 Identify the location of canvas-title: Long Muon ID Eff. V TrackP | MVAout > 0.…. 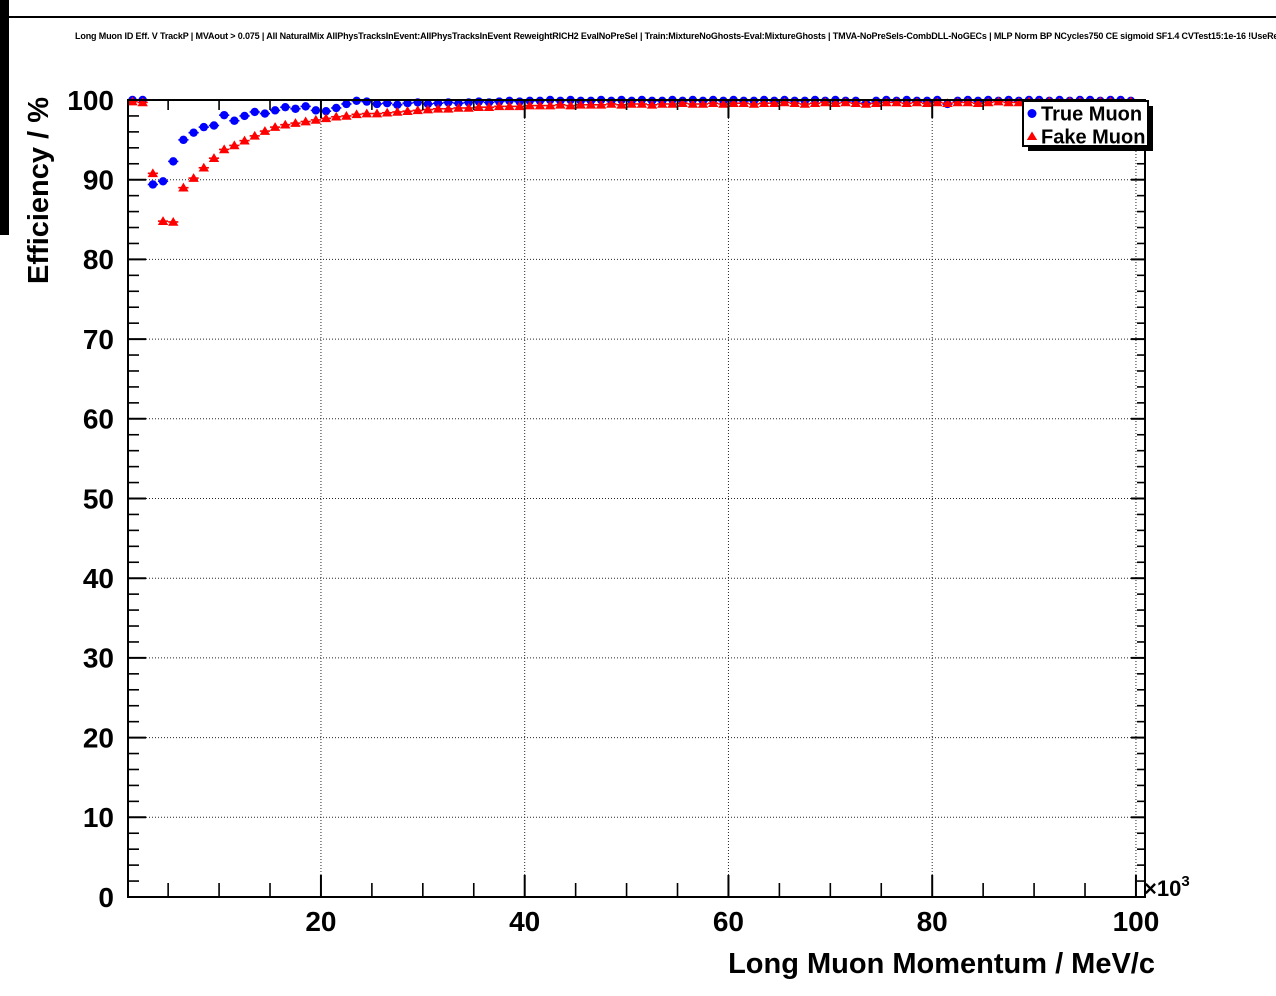
(675, 36).